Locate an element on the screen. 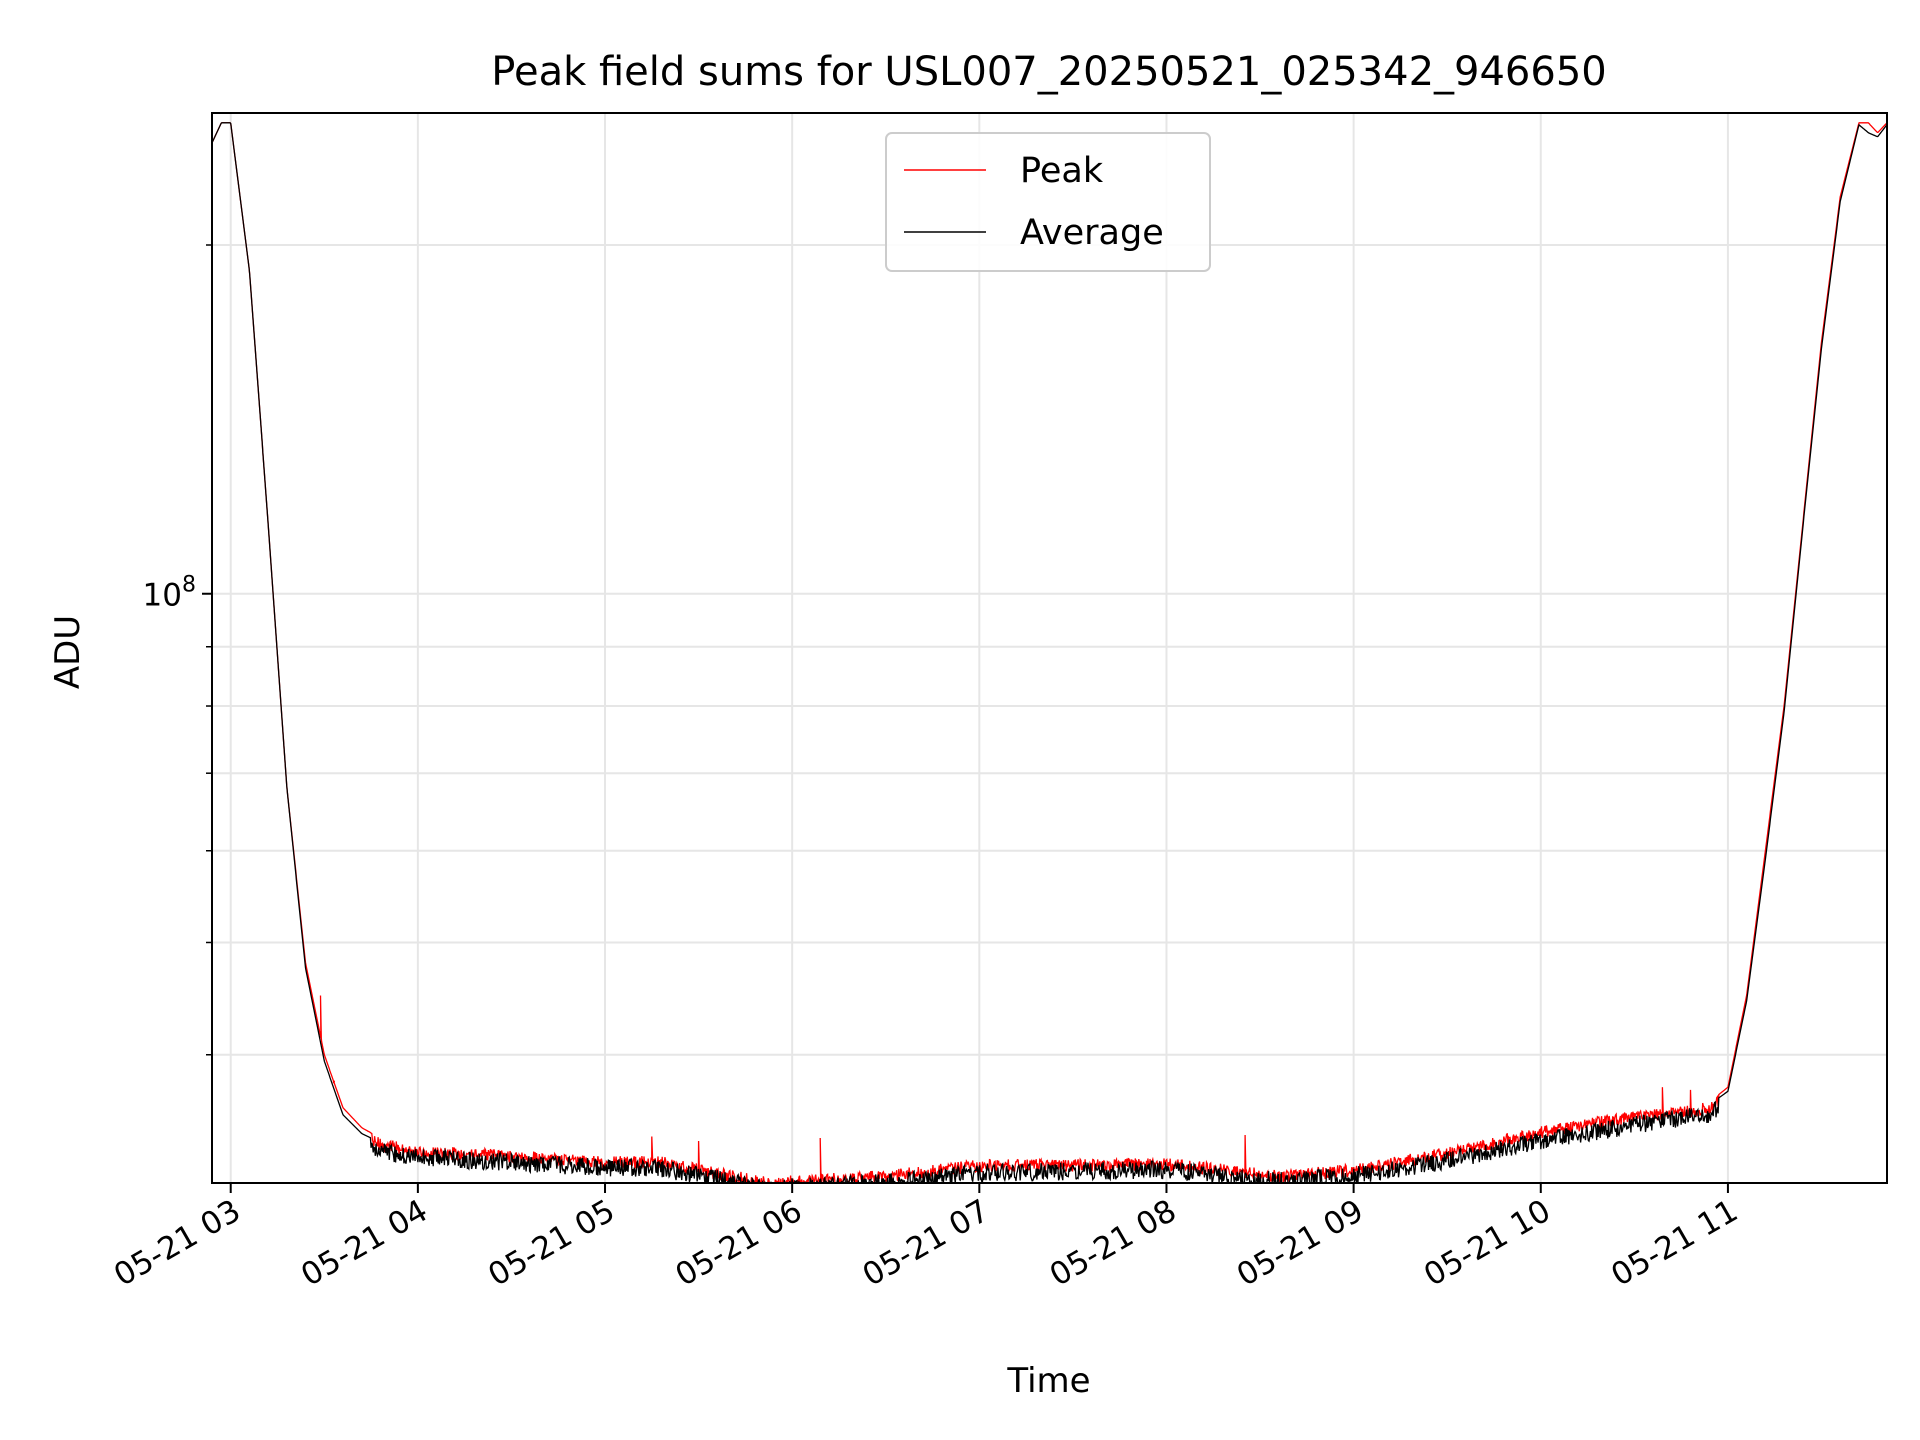 The image size is (1920, 1440). legend-box is located at coordinates (1048, 202).